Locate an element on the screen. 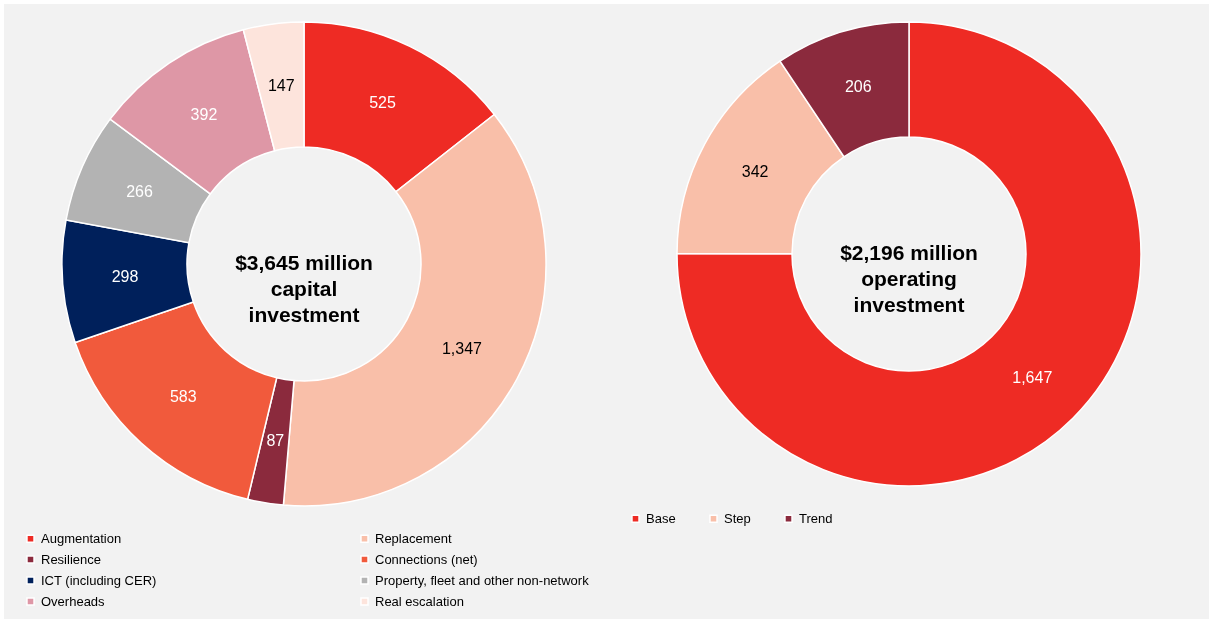 This screenshot has height=625, width=1216. text: $2,196 million is located at coordinates (909, 252).